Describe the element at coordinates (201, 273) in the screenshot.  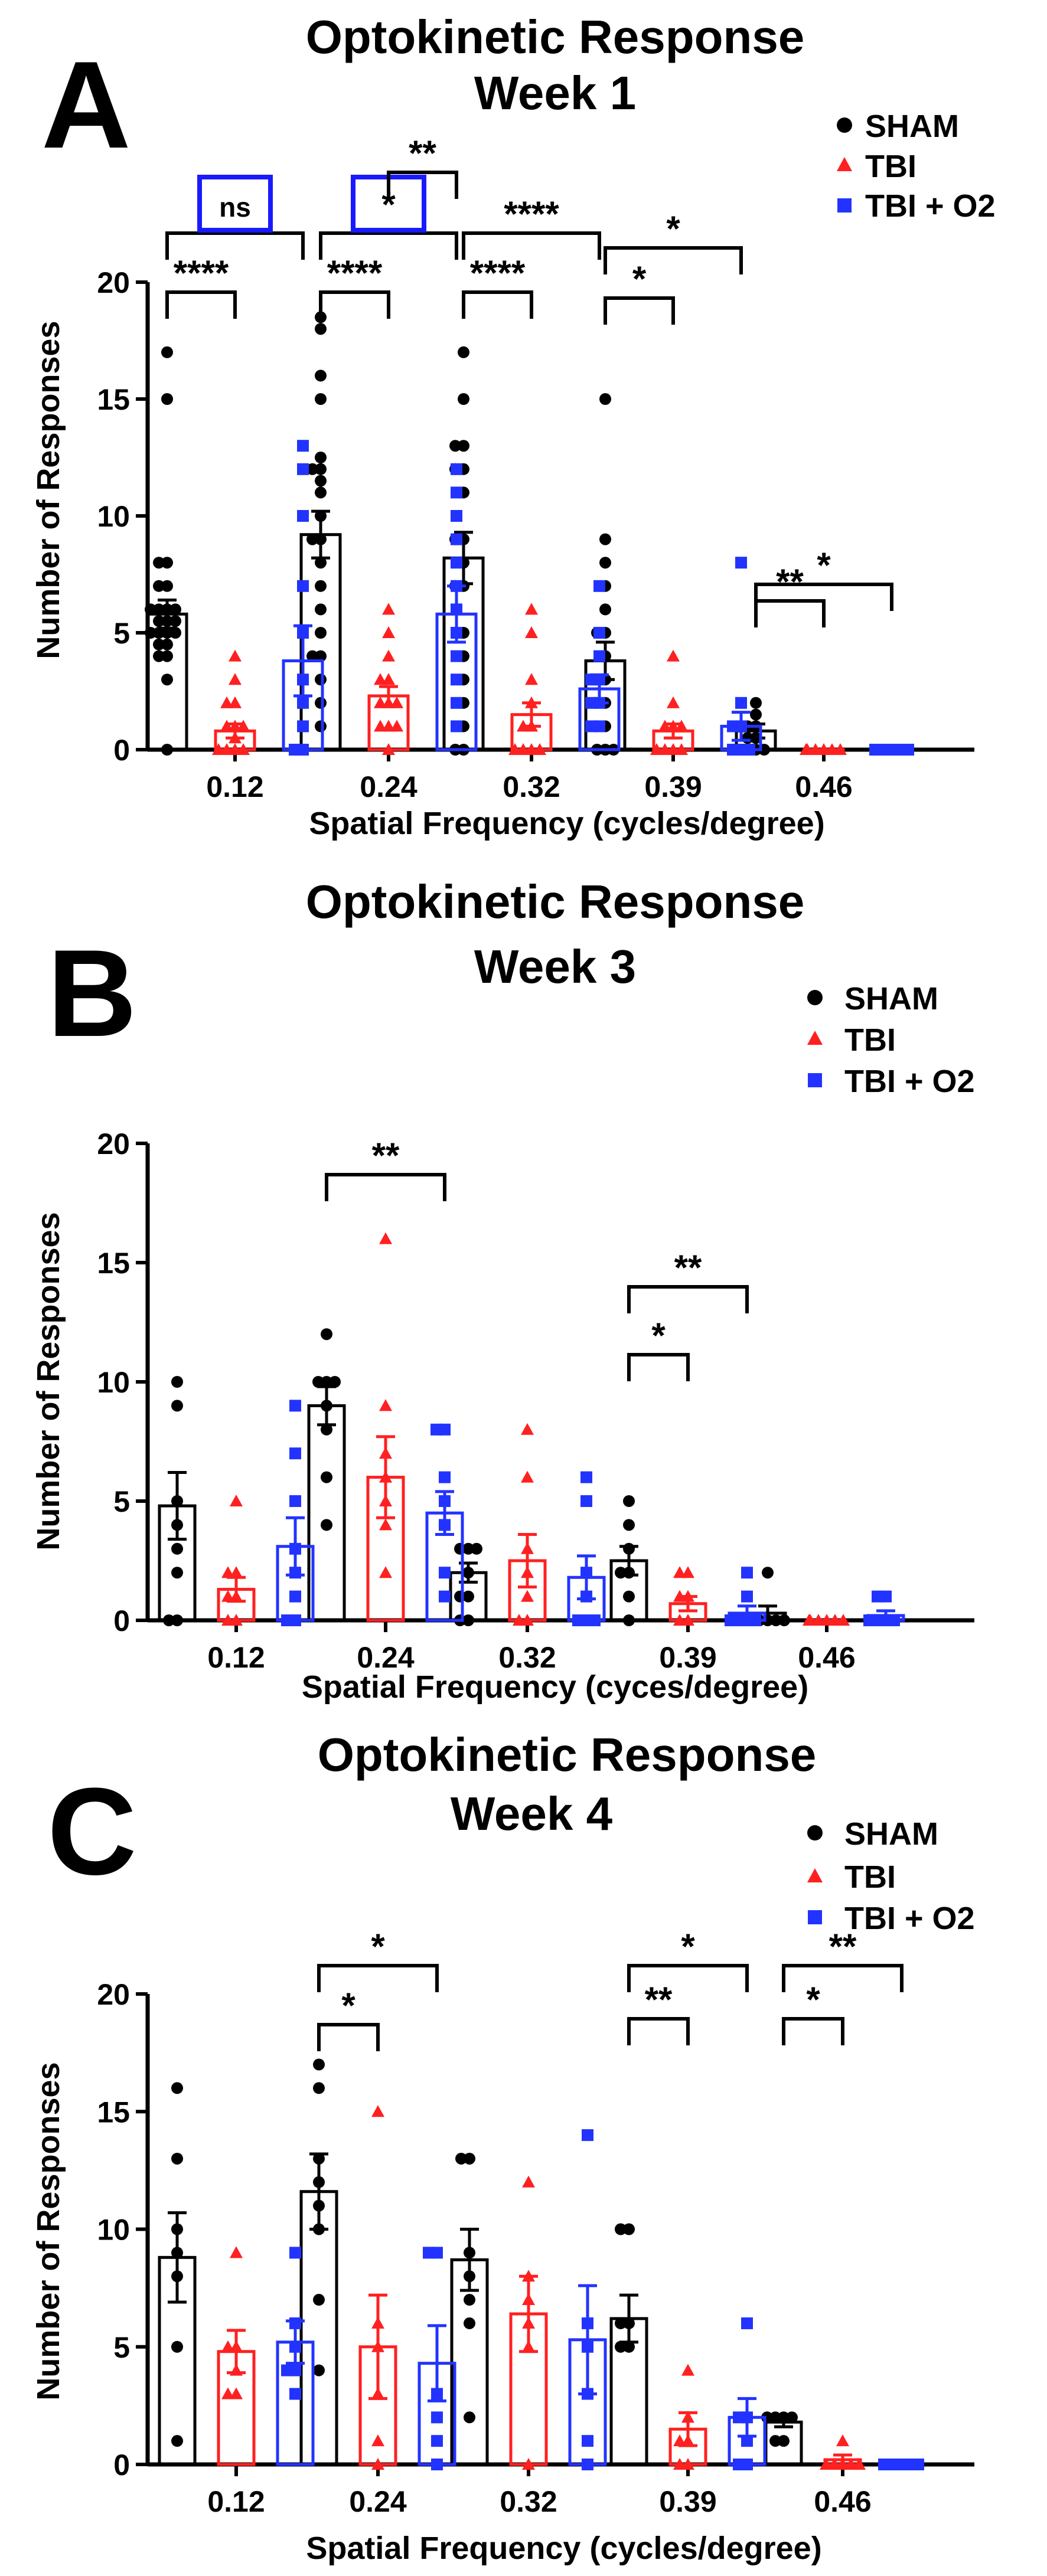
I see `significance-label: ****` at that location.